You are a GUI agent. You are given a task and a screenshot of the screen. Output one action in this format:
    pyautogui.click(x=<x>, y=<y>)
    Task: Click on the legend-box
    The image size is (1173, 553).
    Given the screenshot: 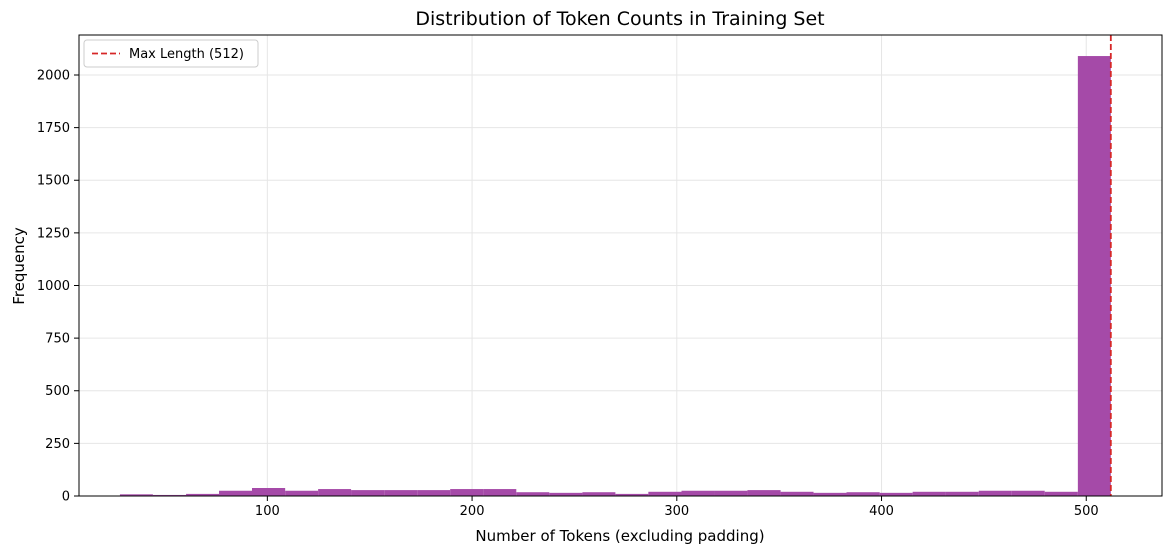 What is the action you would take?
    pyautogui.click(x=171, y=53)
    